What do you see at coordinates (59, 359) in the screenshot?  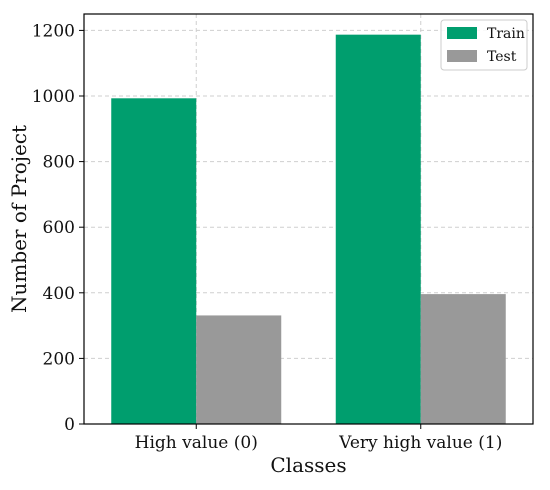 I see `y-tick-label-200: 200` at bounding box center [59, 359].